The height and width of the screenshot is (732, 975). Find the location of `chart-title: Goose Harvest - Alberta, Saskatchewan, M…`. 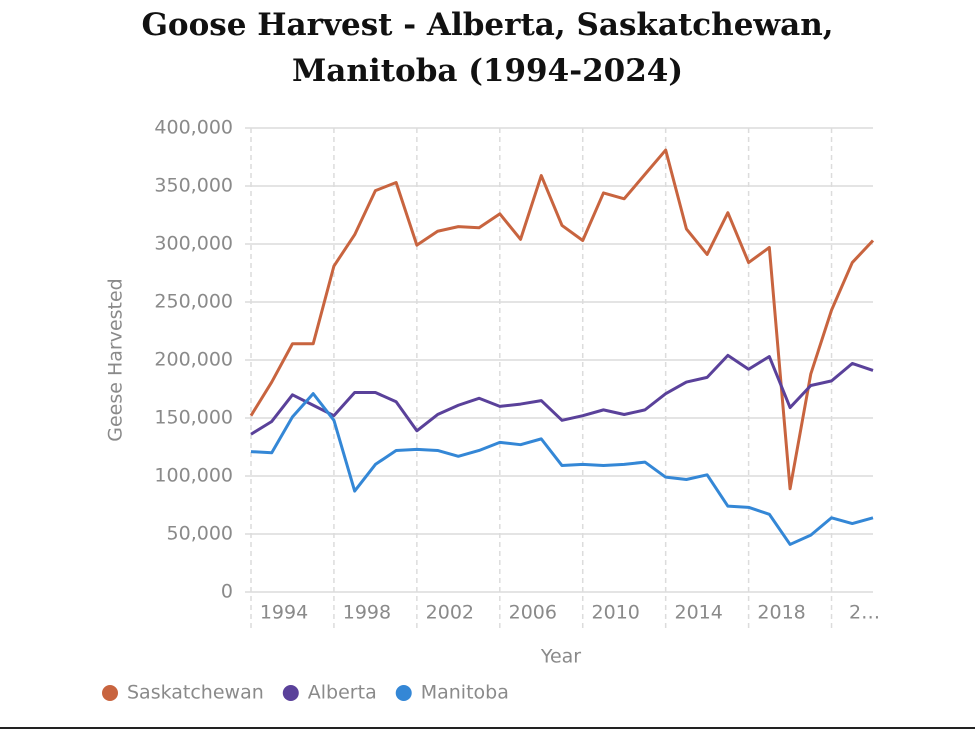

chart-title: Goose Harvest - Alberta, Saskatchewan, M… is located at coordinates (487, 48).